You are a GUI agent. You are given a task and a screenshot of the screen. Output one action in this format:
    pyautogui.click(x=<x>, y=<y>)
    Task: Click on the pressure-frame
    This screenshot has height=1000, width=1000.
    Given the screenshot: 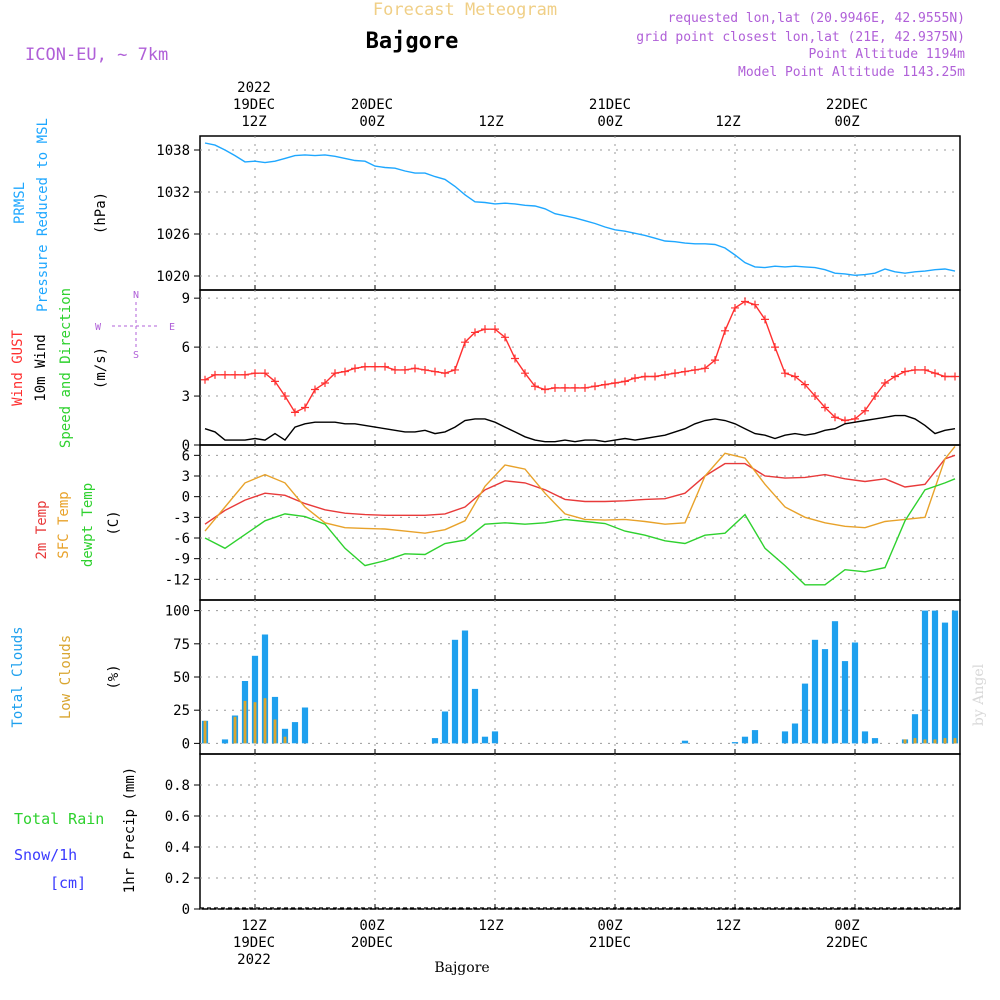 What is the action you would take?
    pyautogui.click(x=580, y=213)
    